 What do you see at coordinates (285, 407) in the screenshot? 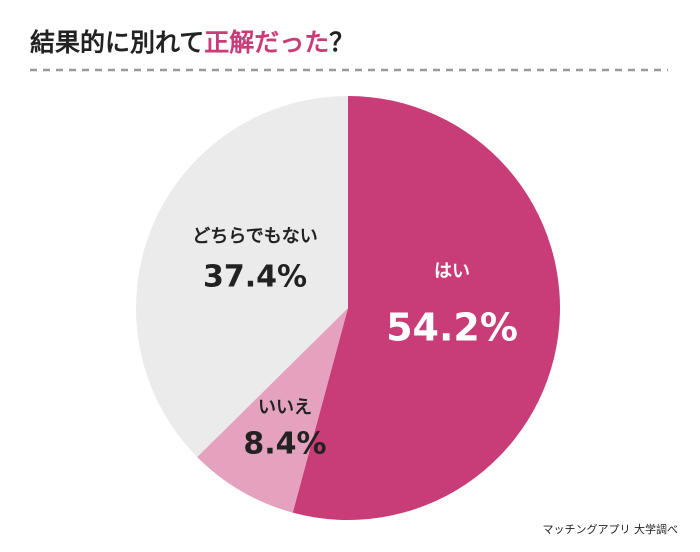
I see `slice-category-label: いいえ` at bounding box center [285, 407].